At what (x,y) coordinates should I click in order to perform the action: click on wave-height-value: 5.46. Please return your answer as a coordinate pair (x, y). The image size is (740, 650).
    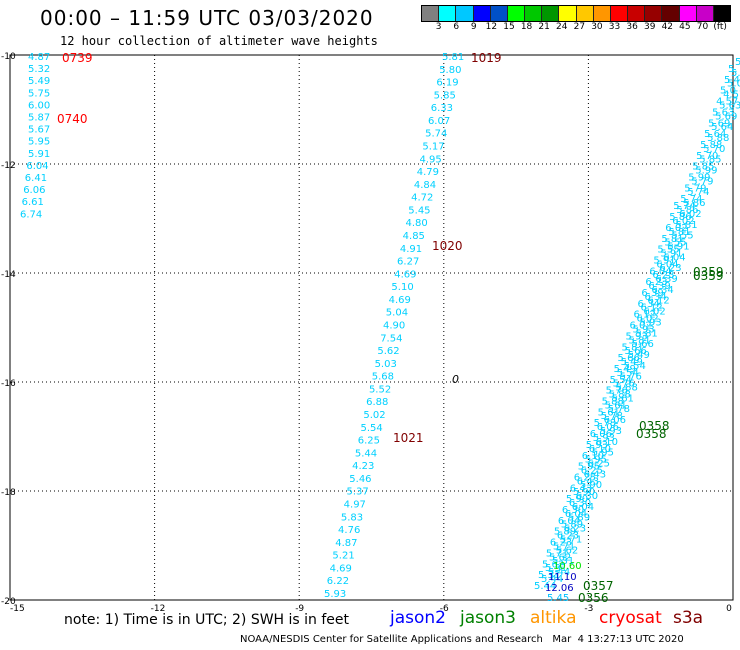
    Looking at the image, I should click on (360, 479).